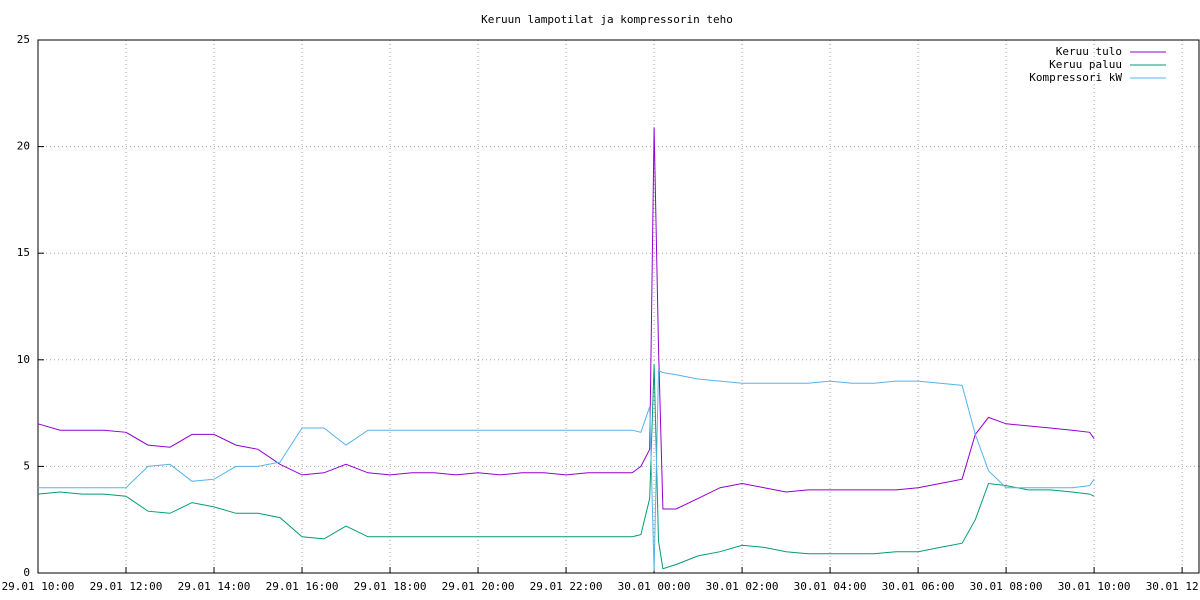 This screenshot has height=600, width=1200. I want to click on x-tick-label: 30.01 12:00, so click(1173, 586).